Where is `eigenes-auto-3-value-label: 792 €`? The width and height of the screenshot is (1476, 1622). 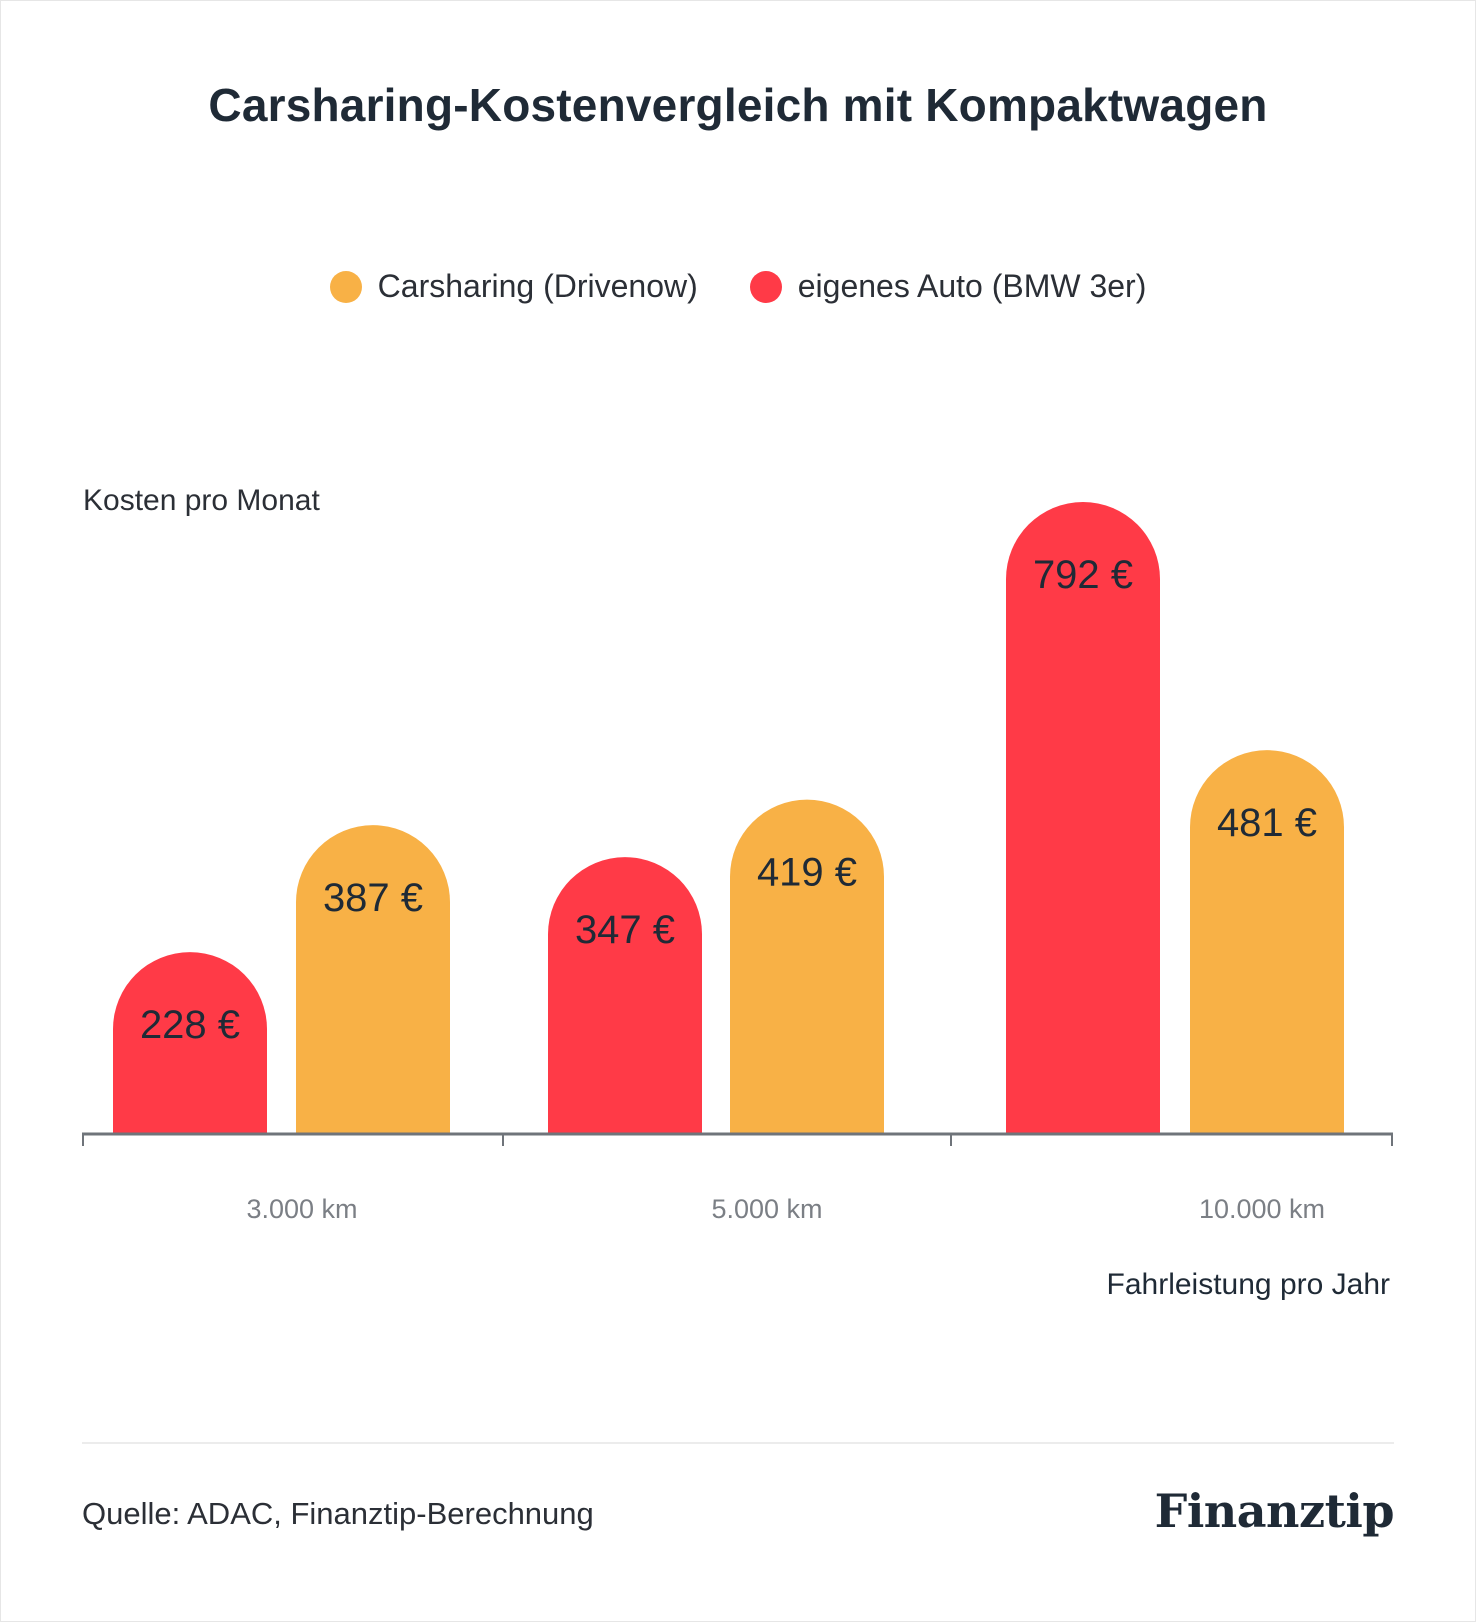
eigenes-auto-3-value-label: 792 € is located at coordinates (1083, 575).